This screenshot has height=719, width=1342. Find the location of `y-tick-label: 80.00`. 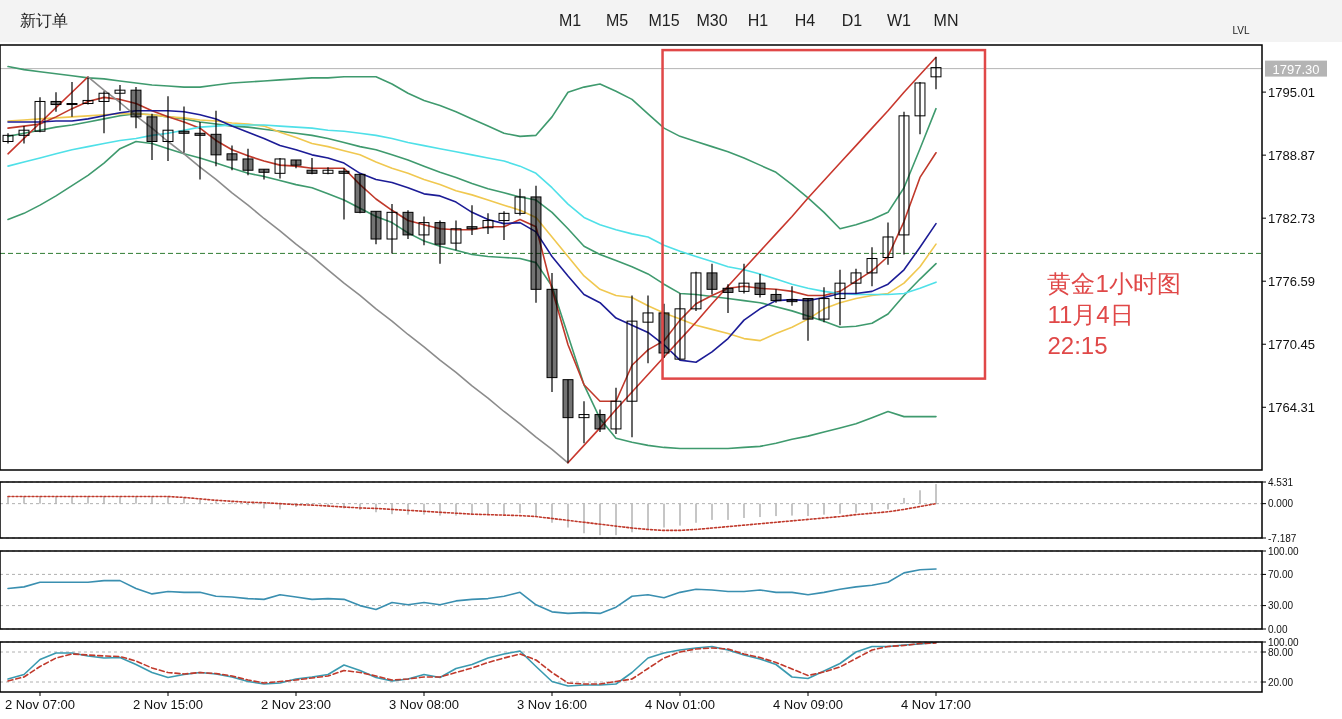

y-tick-label: 80.00 is located at coordinates (1281, 652).